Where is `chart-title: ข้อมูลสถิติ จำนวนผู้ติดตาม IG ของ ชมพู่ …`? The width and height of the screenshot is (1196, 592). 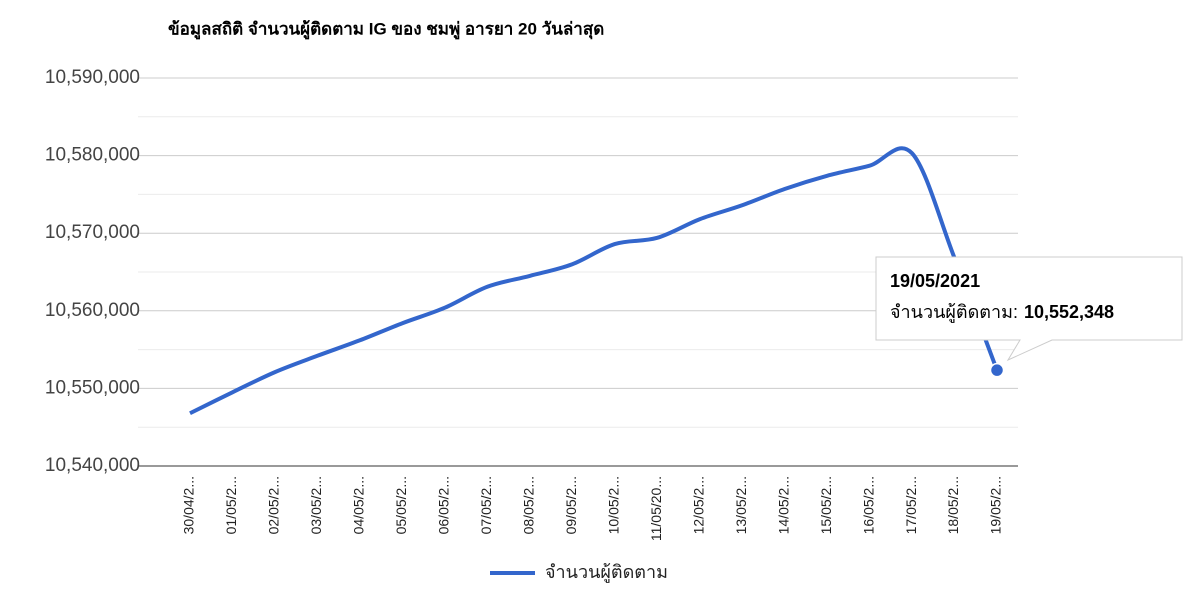 chart-title: ข้อมูลสถิติ จำนวนผู้ติดตาม IG ของ ชมพู่ … is located at coordinates (386, 29).